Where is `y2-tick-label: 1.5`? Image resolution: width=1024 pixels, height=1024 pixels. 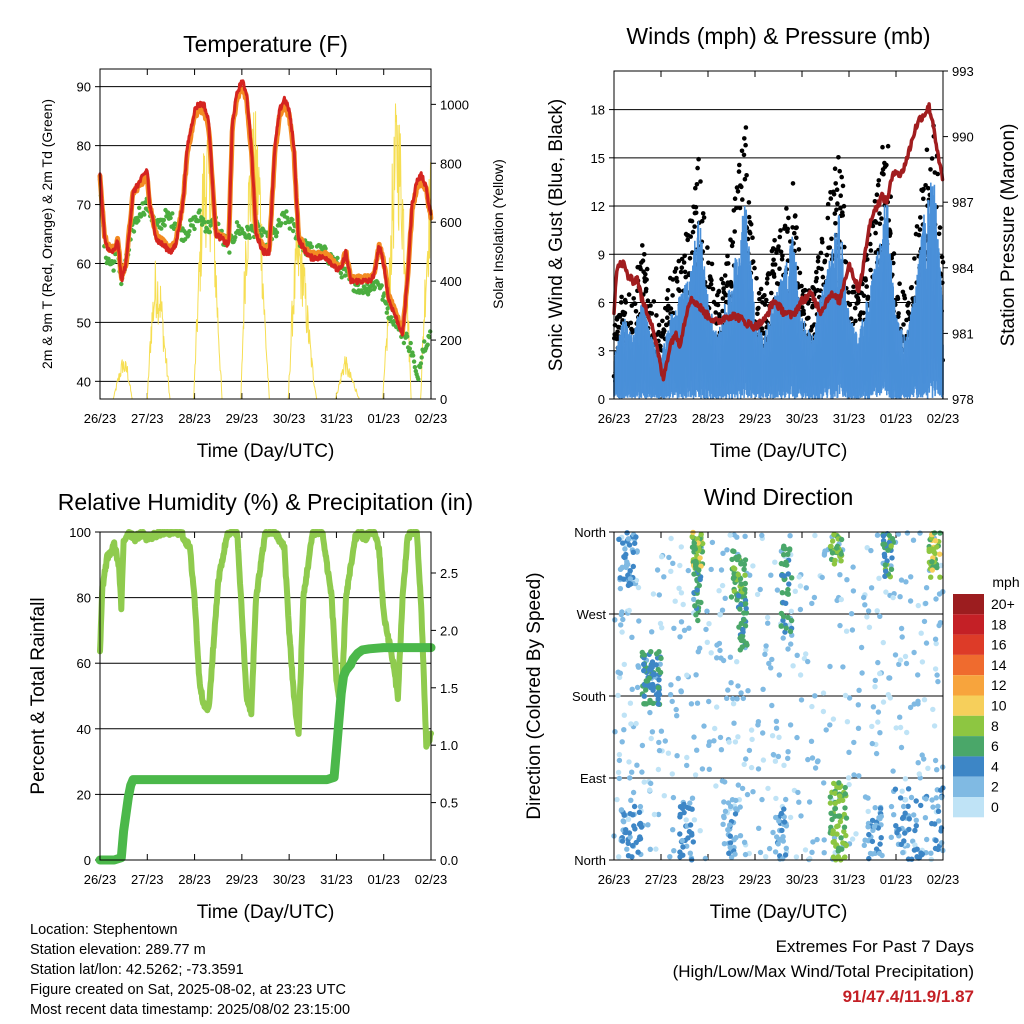 y2-tick-label: 1.5 is located at coordinates (449, 688).